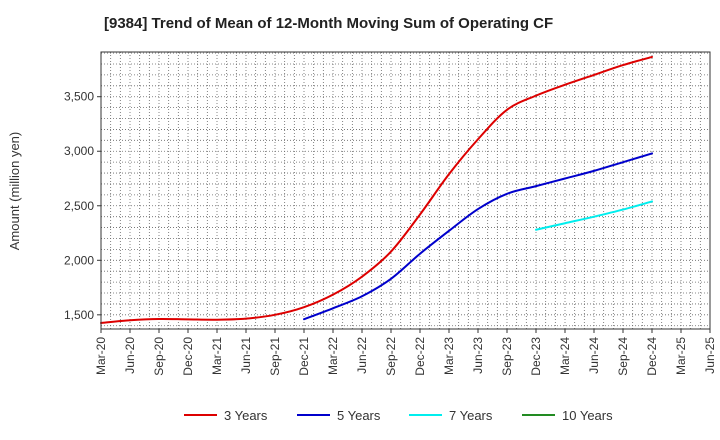 The height and width of the screenshot is (440, 720). Describe the element at coordinates (594, 215) in the screenshot. I see `series-line-7-years` at that location.